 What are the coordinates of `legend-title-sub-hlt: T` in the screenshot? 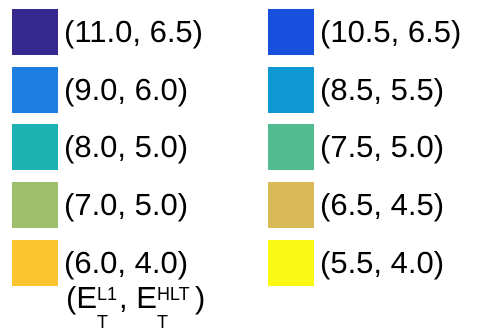 It's located at (162, 319).